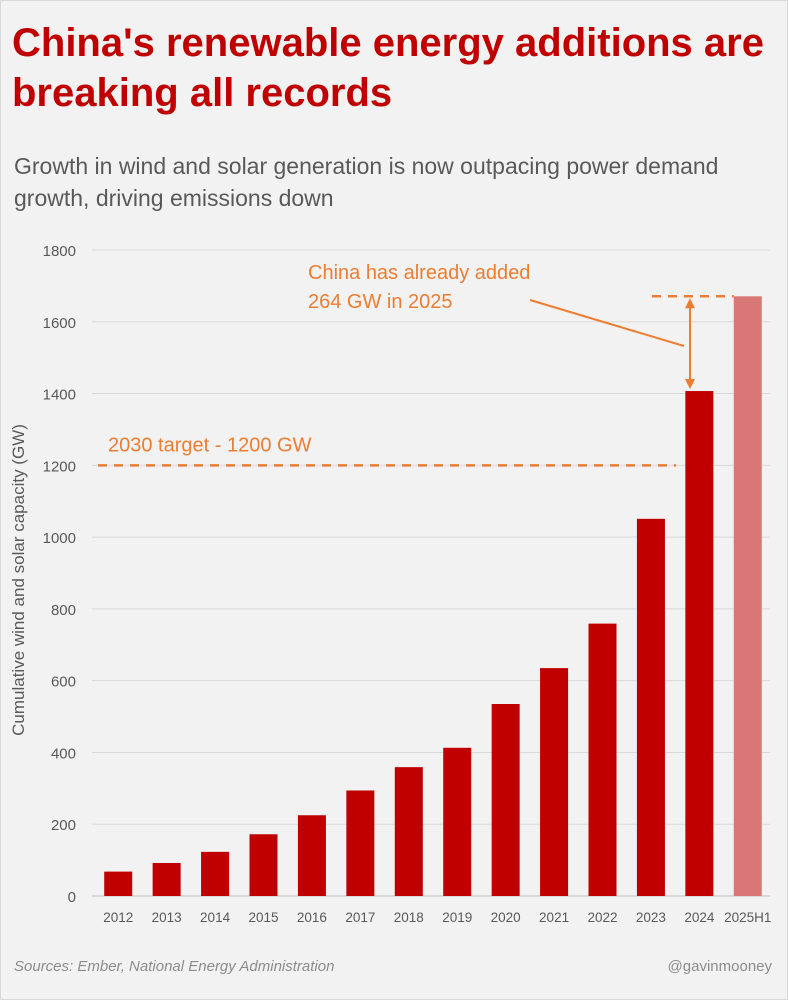 The image size is (788, 1000). I want to click on x-tick-label: 2022, so click(602, 917).